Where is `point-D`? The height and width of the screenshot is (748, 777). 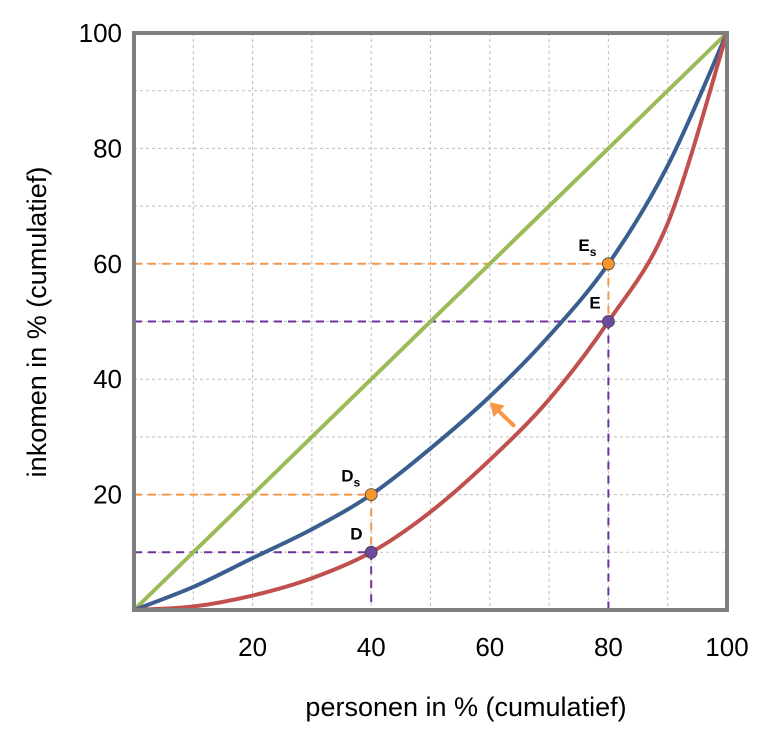
point-D is located at coordinates (371, 552).